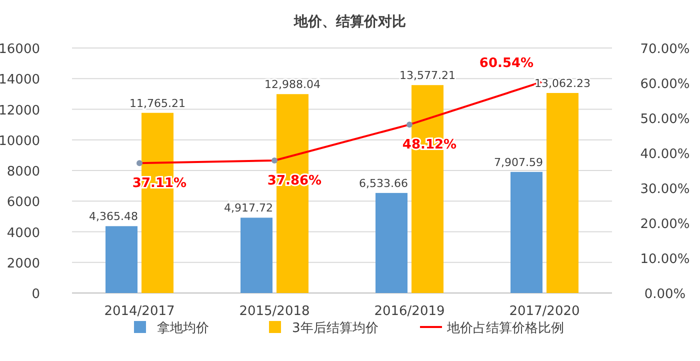  I want to click on y-tick-label: 8000, so click(23, 172).